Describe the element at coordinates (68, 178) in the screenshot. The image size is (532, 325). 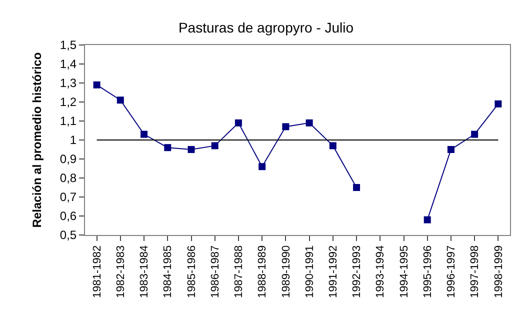
I see `y-tick-label: 0,8` at that location.